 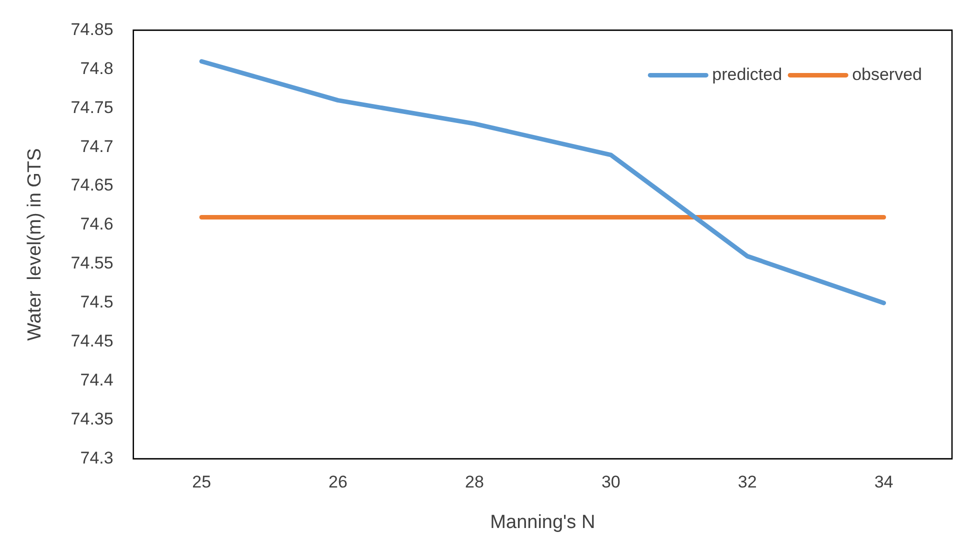 What do you see at coordinates (97, 302) in the screenshot?
I see `y-tick-label: 74.5` at bounding box center [97, 302].